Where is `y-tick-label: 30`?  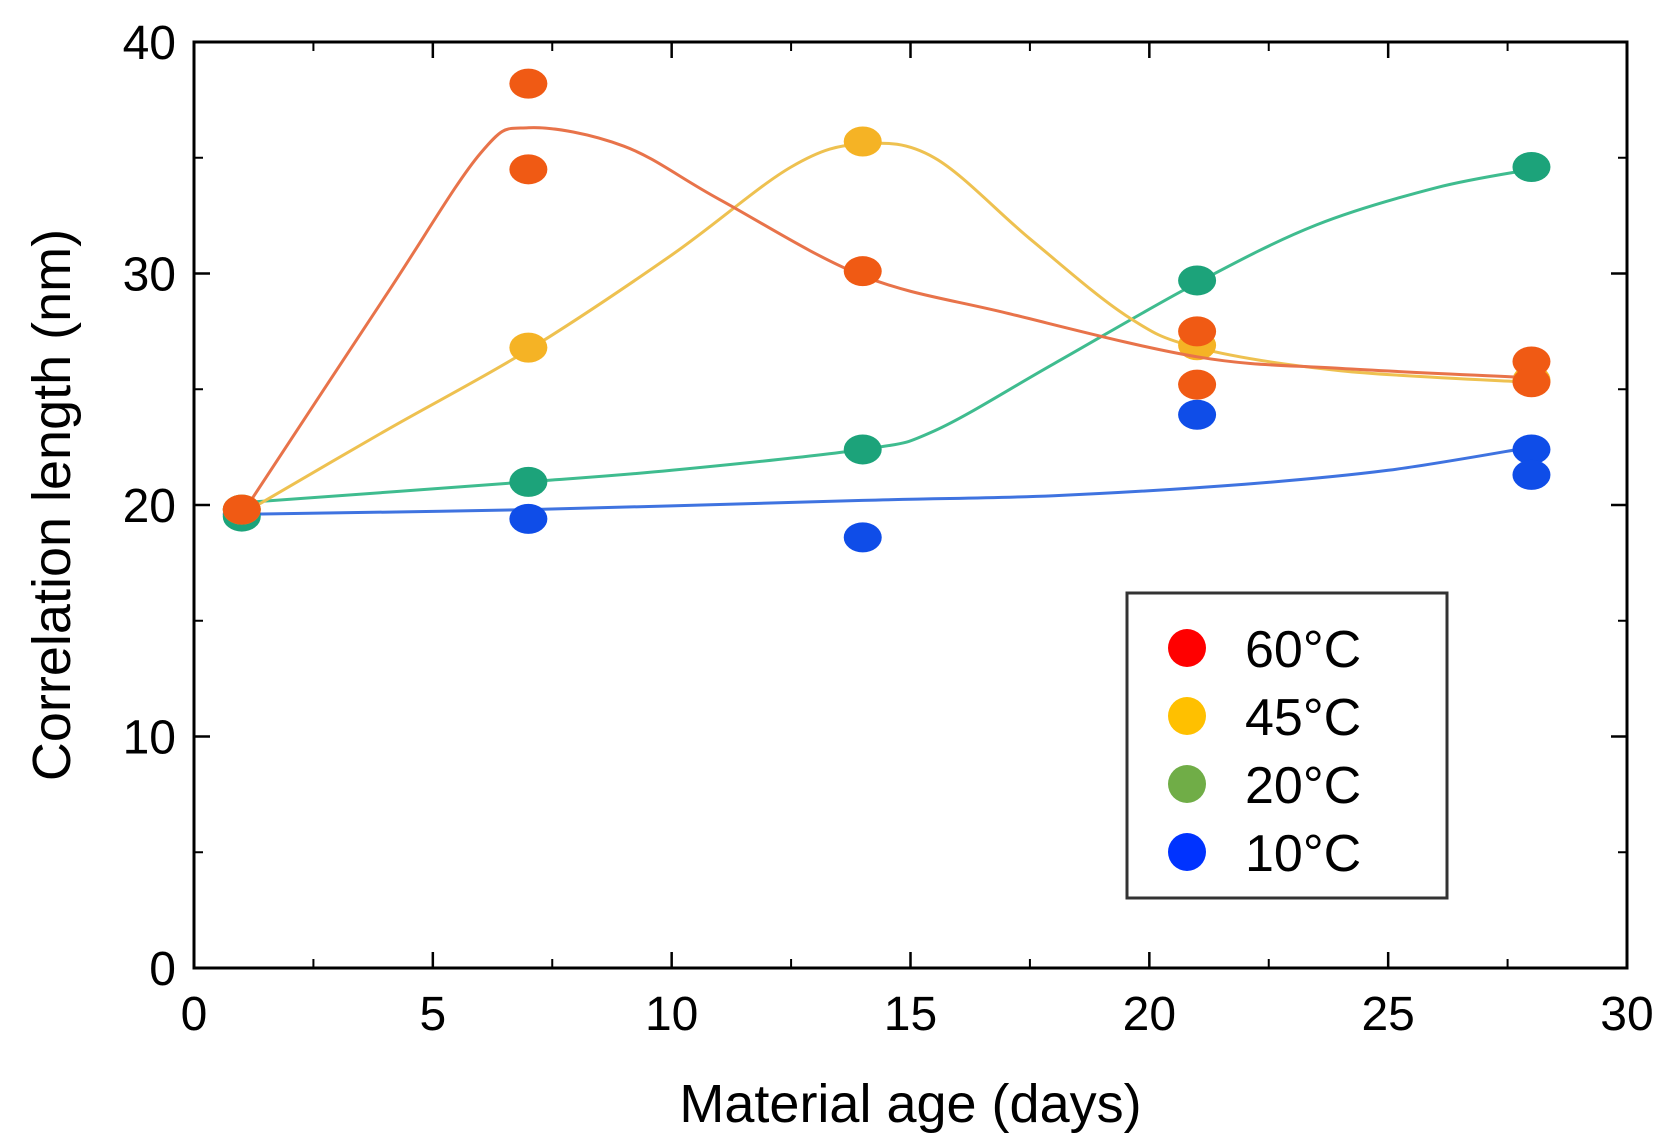
y-tick-label: 30 is located at coordinates (149, 275).